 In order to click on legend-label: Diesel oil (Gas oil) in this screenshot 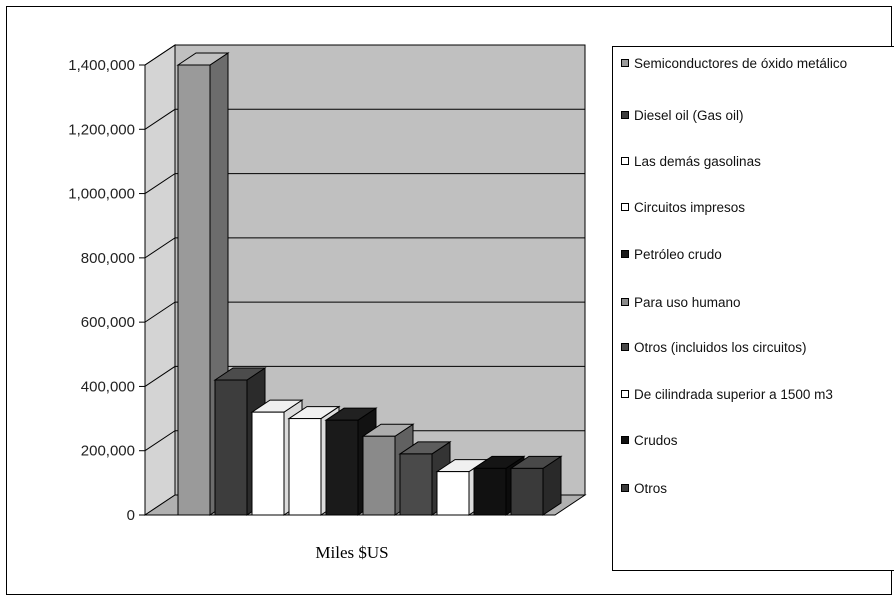, I will do `click(689, 115)`.